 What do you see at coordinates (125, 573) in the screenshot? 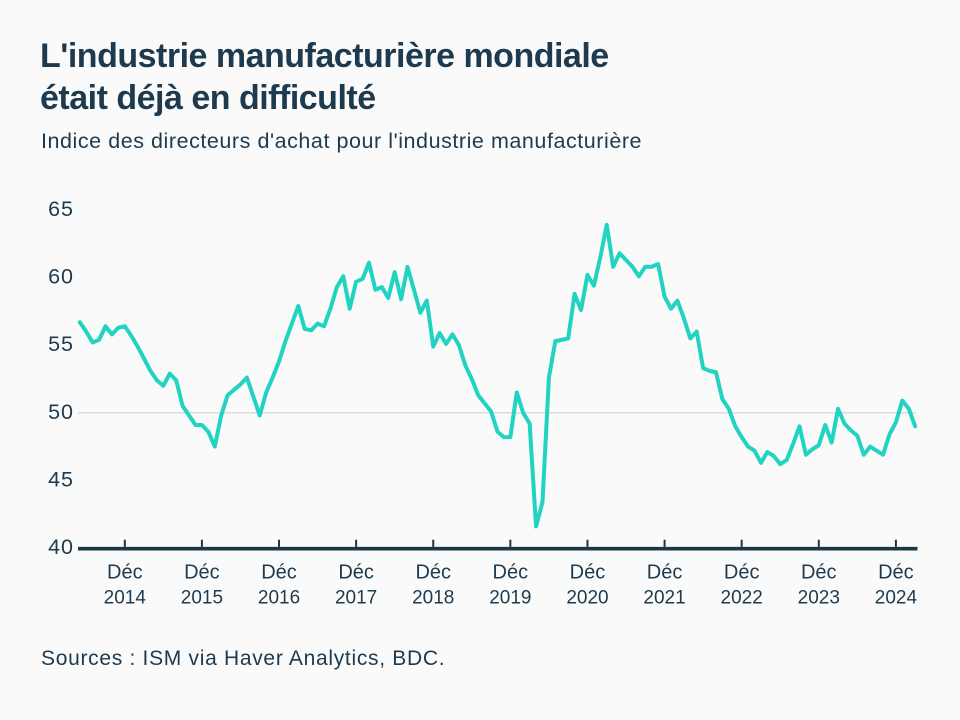
I see `x-axis-label-month-2014: Déc` at bounding box center [125, 573].